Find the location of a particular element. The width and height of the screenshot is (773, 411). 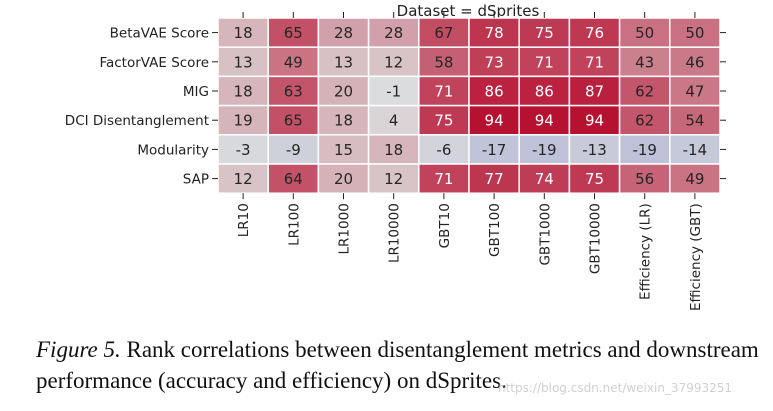

cell-value-label: 19 is located at coordinates (243, 121).